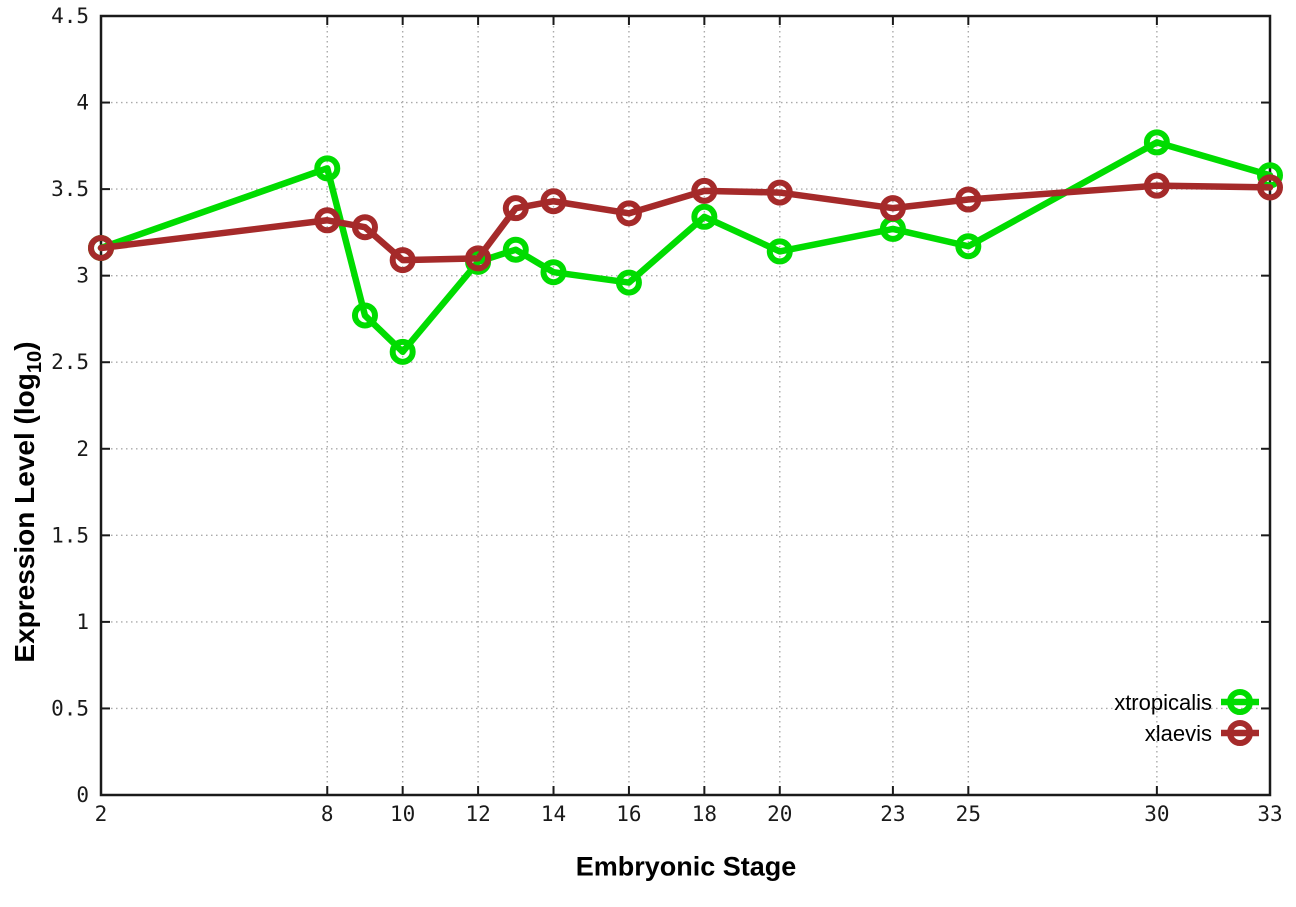 This screenshot has height=907, width=1296. What do you see at coordinates (70, 16) in the screenshot?
I see `y-tick-label: 4.5` at bounding box center [70, 16].